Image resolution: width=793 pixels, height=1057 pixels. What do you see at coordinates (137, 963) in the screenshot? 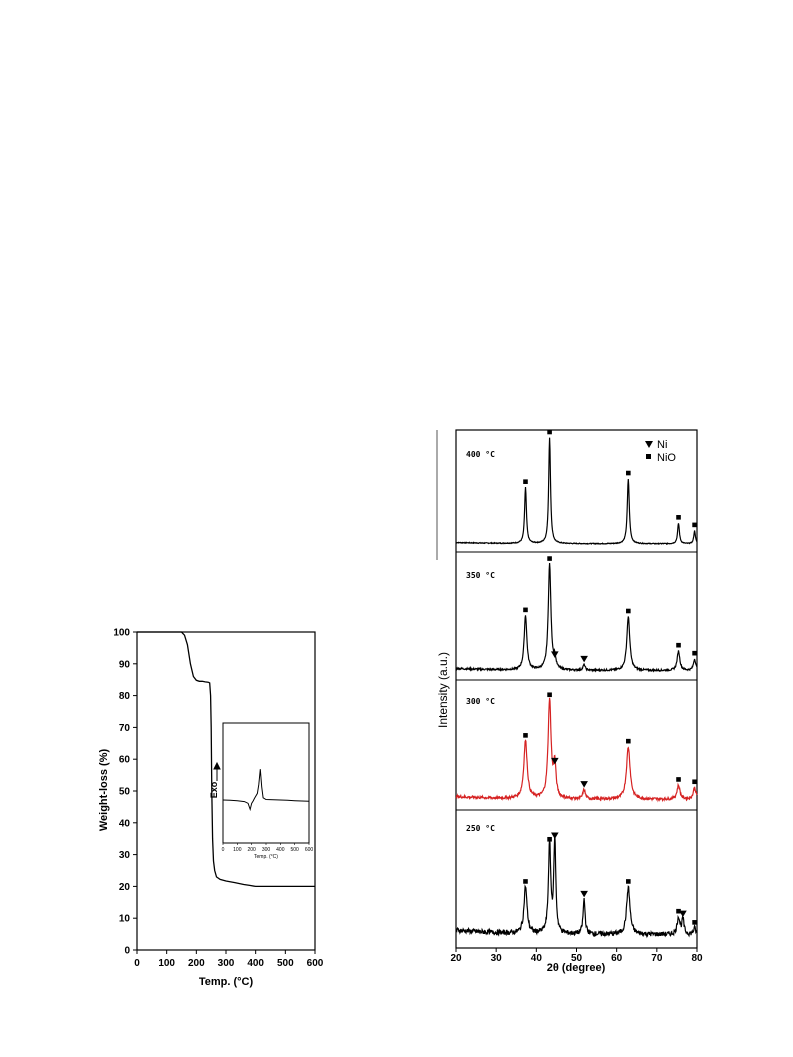
I see `tga-x-tick-label: 0` at bounding box center [137, 963].